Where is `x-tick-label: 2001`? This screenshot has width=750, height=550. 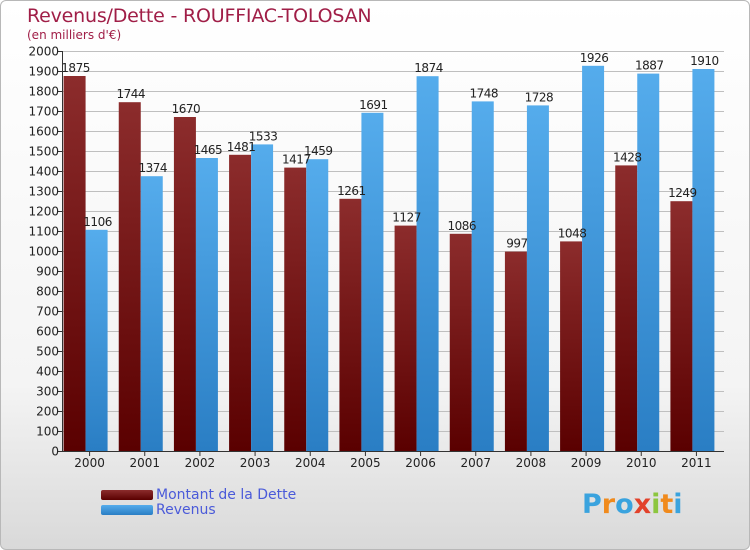 x-tick-label: 2001 is located at coordinates (144, 463).